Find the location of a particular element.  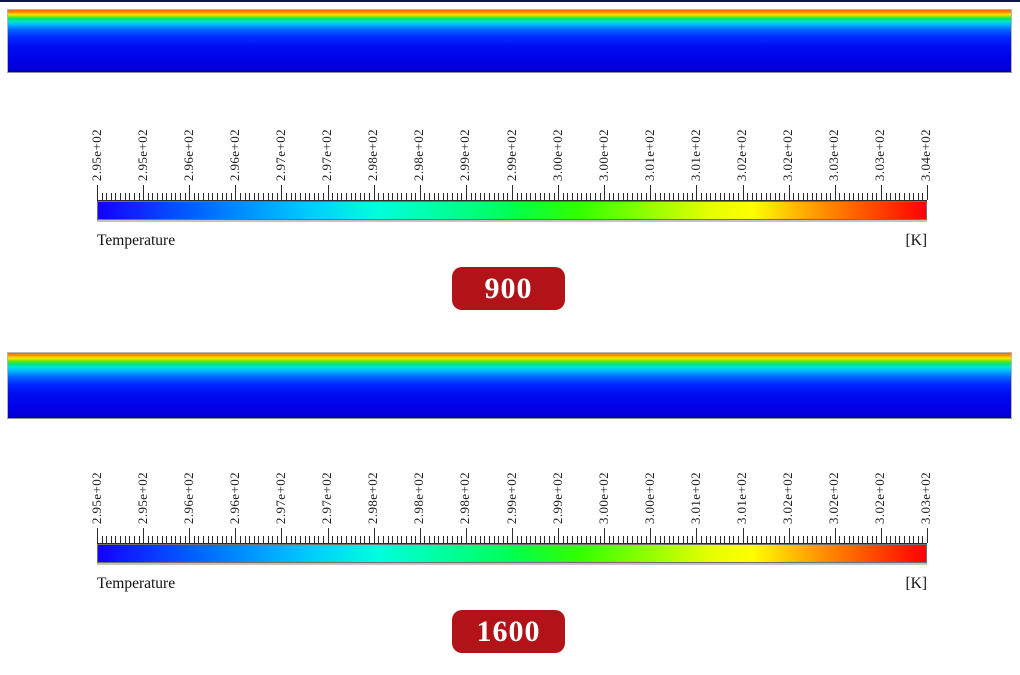

colorbar-tick-label: 3.01e+02 is located at coordinates (741, 497).